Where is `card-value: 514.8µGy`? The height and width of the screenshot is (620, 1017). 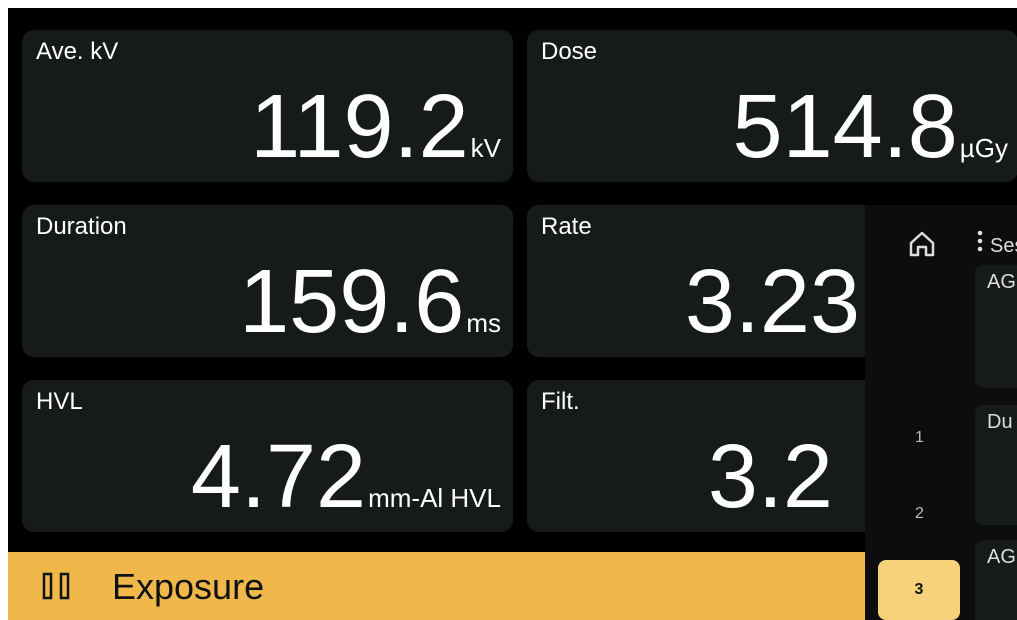 card-value: 514.8µGy is located at coordinates (870, 127).